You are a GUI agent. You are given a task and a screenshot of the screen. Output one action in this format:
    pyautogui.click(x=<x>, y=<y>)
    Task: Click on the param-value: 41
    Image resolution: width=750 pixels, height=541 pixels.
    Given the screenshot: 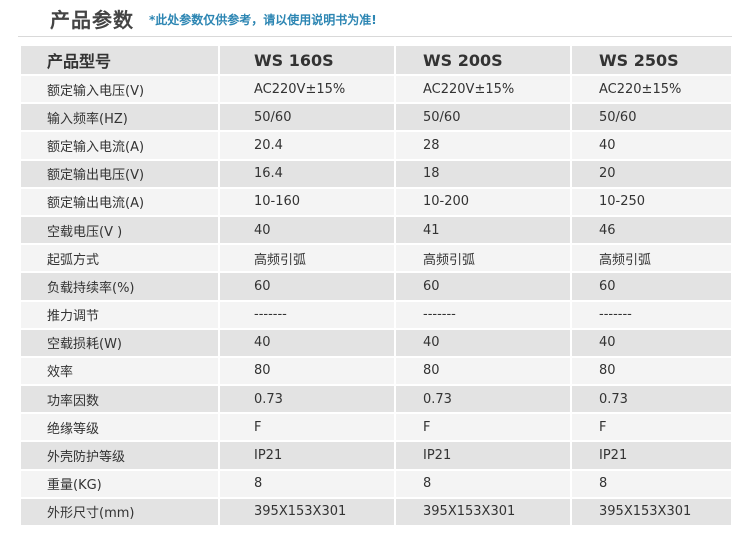 What is the action you would take?
    pyautogui.click(x=484, y=231)
    